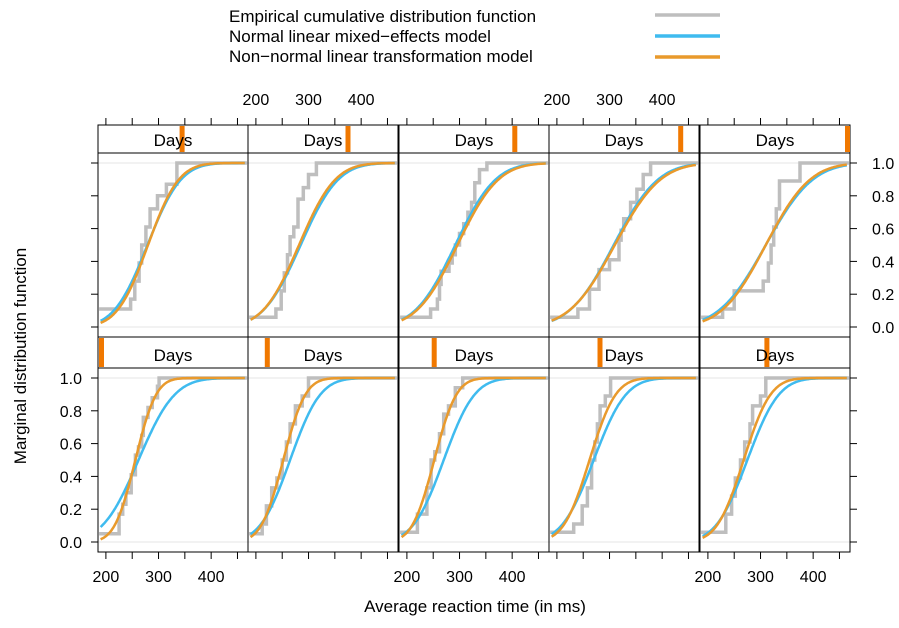  I want to click on panel-9: Days 200 300 400, so click(622, 215).